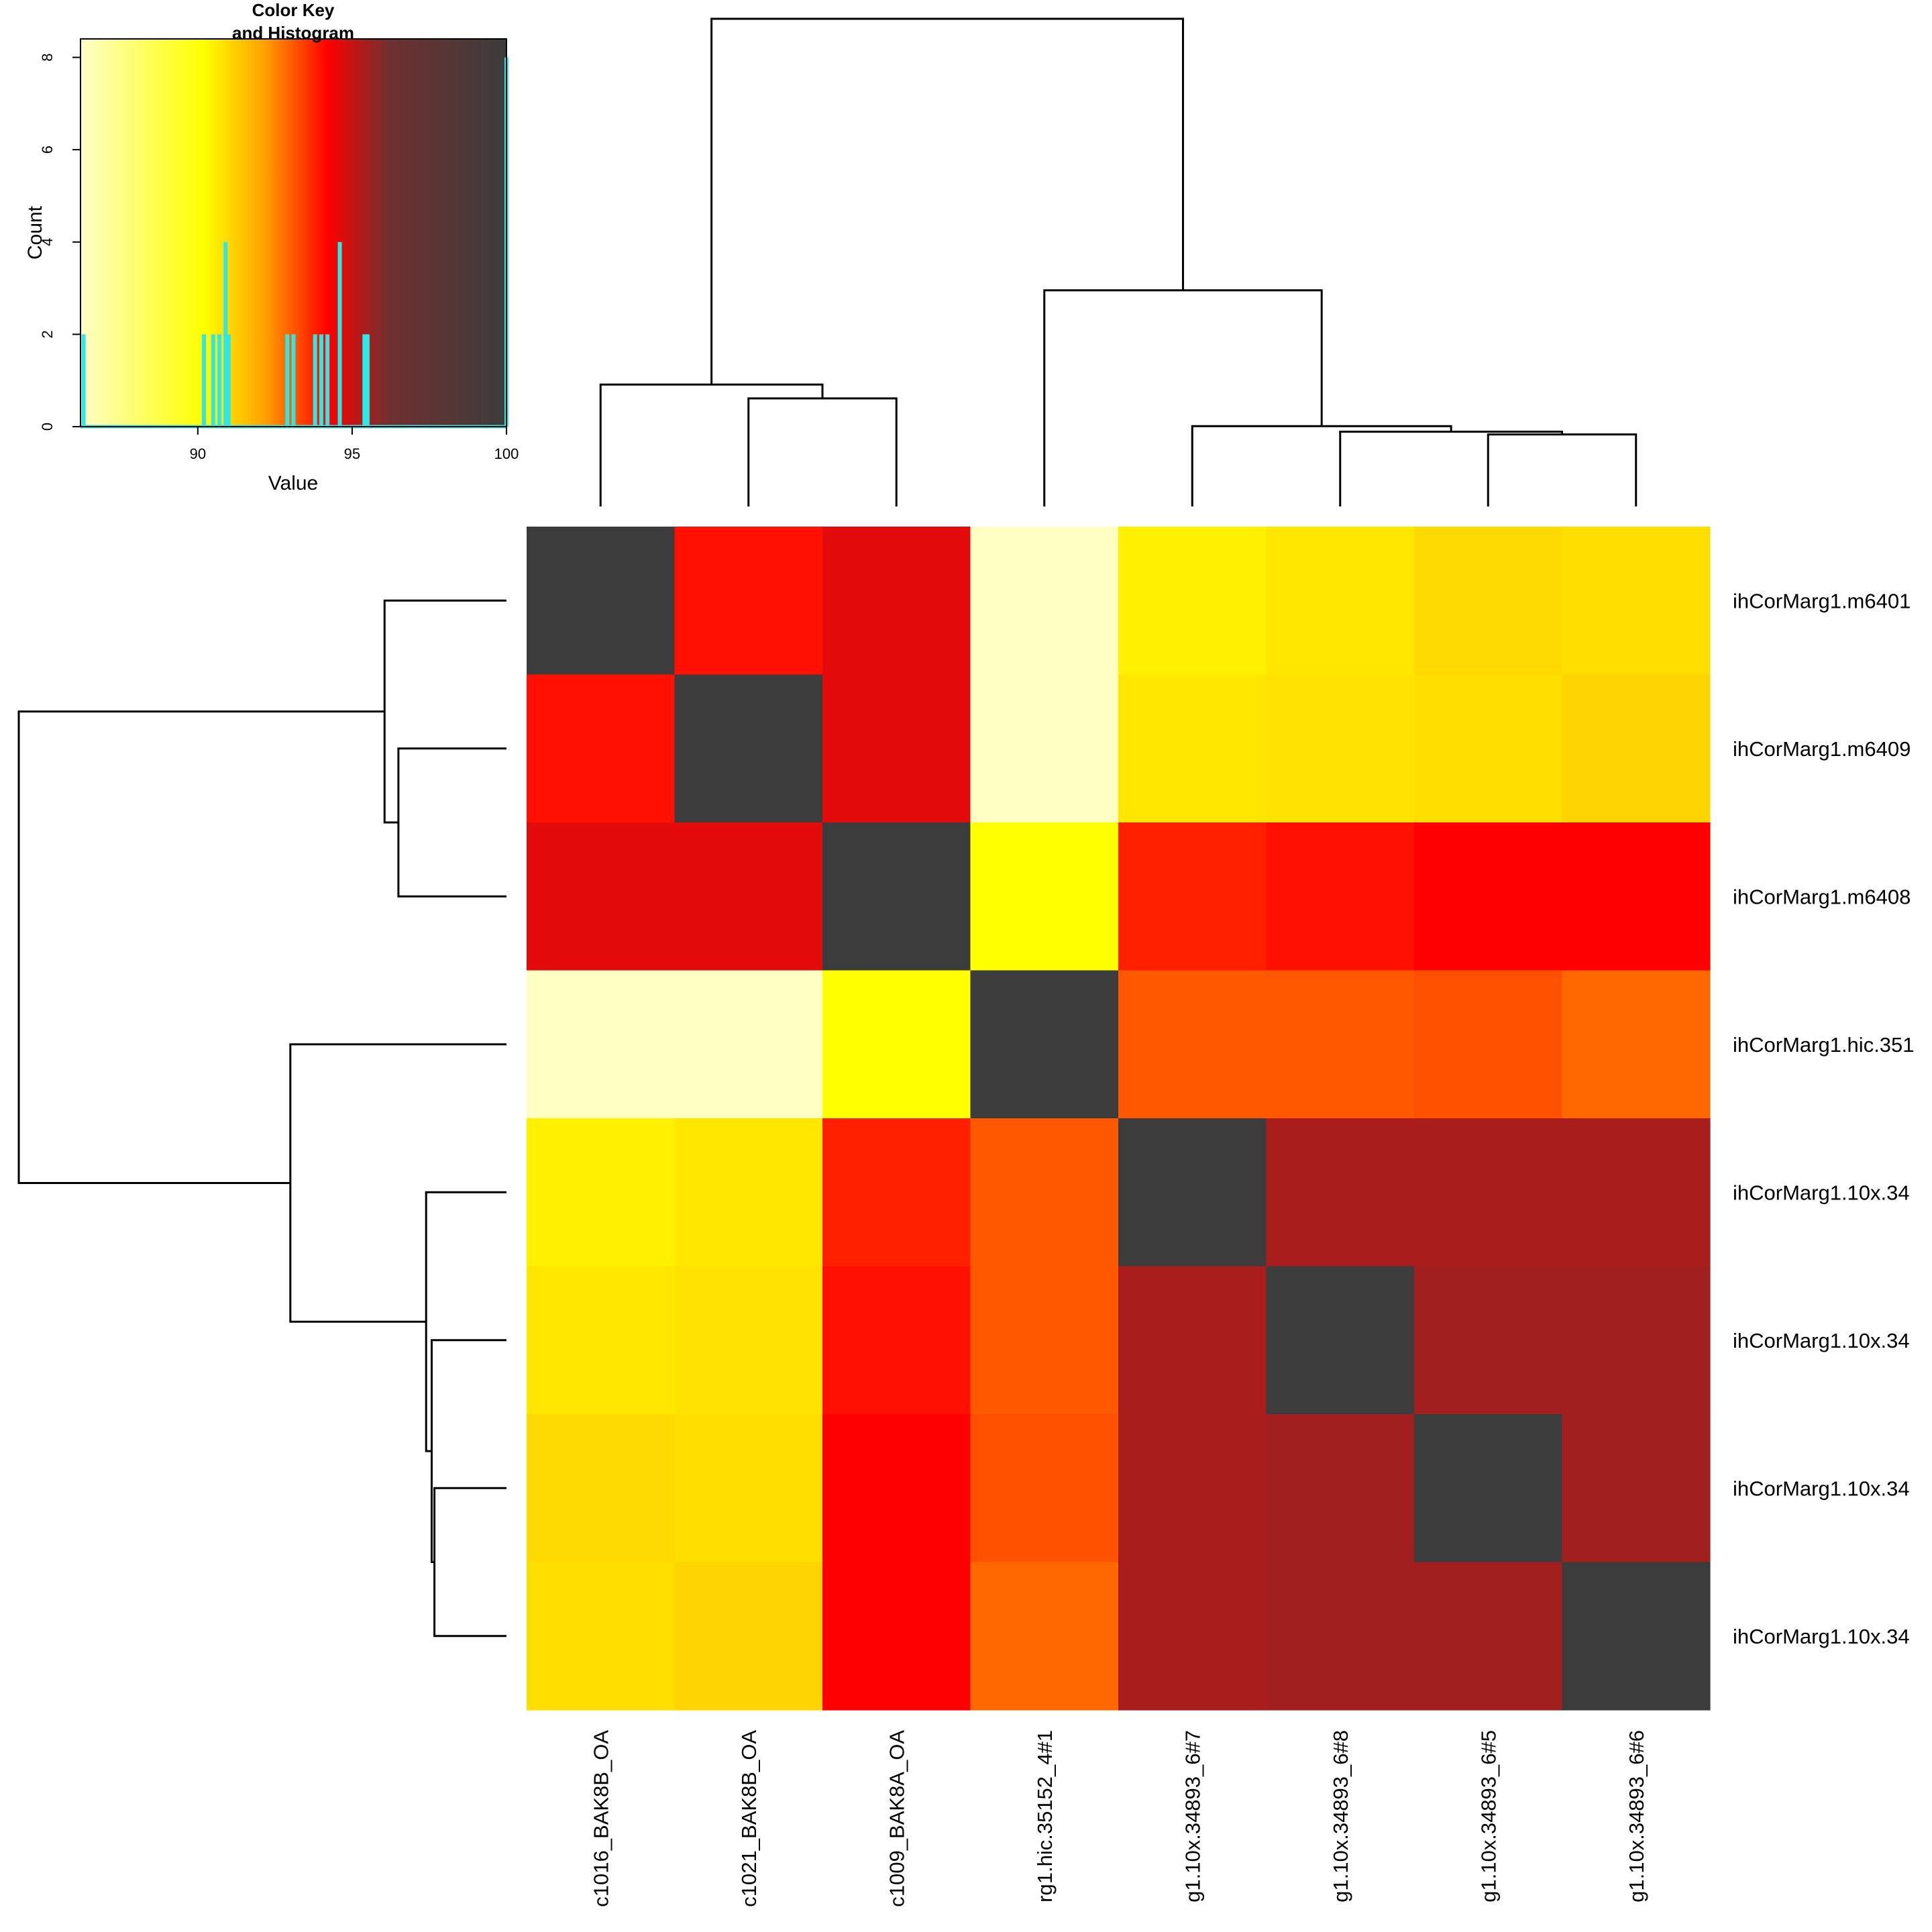 The image size is (1932, 1932). Describe the element at coordinates (1340, 1816) in the screenshot. I see `column-label: g1.10x.34893_6#8` at that location.